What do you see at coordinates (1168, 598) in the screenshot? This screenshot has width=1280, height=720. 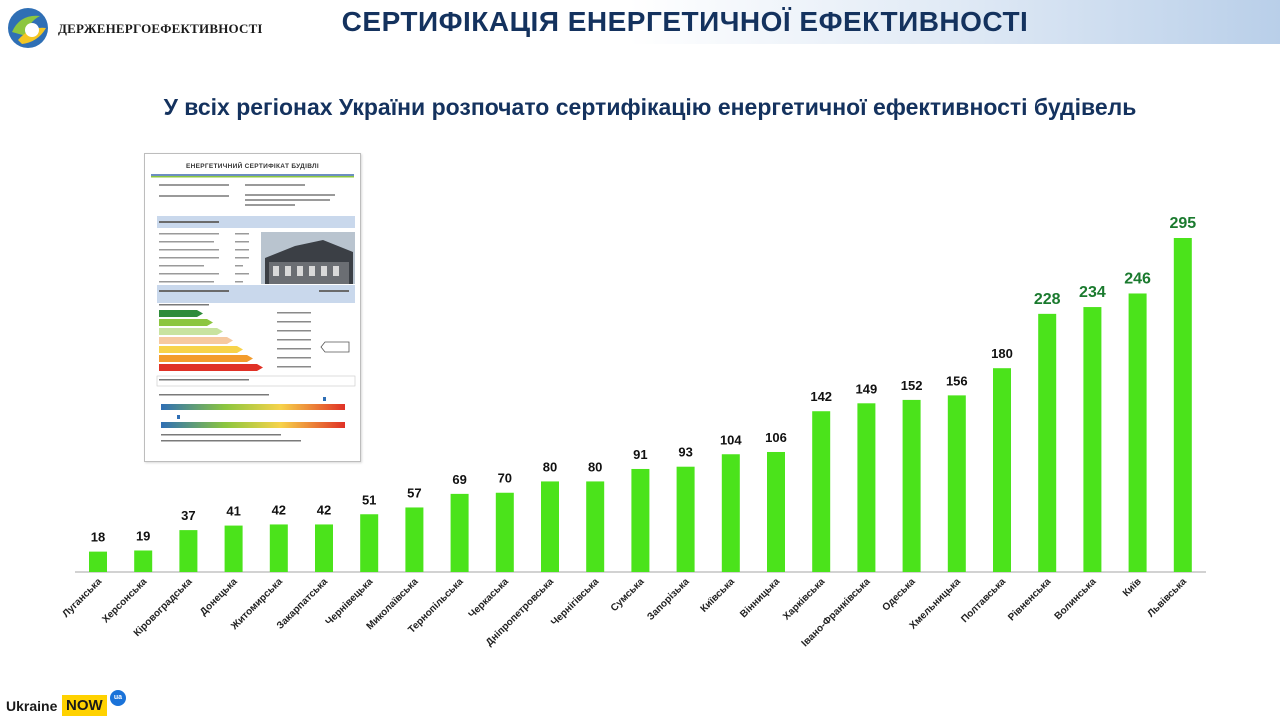 I see `category-label: Львівська` at bounding box center [1168, 598].